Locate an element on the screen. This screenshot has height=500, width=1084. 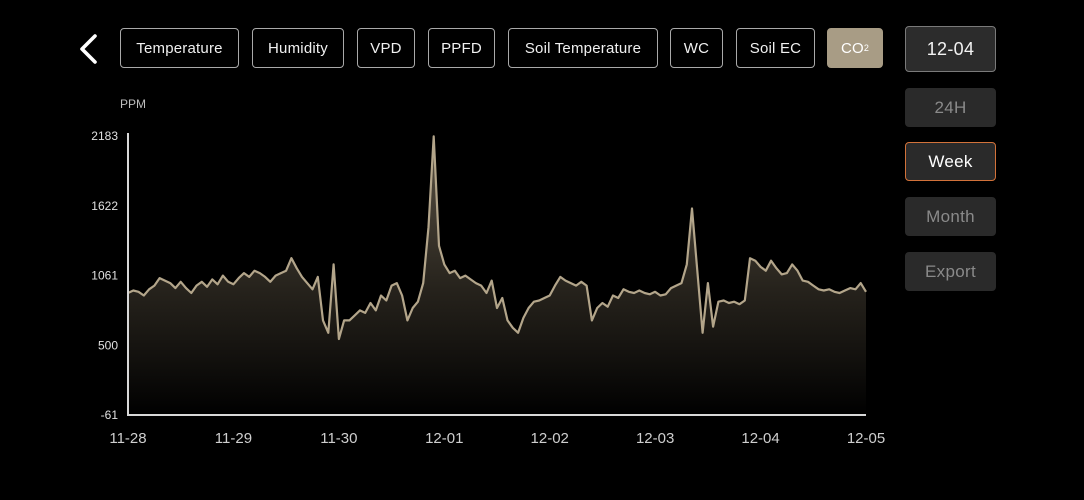
y-tick-label: -61 is located at coordinates (110, 415).